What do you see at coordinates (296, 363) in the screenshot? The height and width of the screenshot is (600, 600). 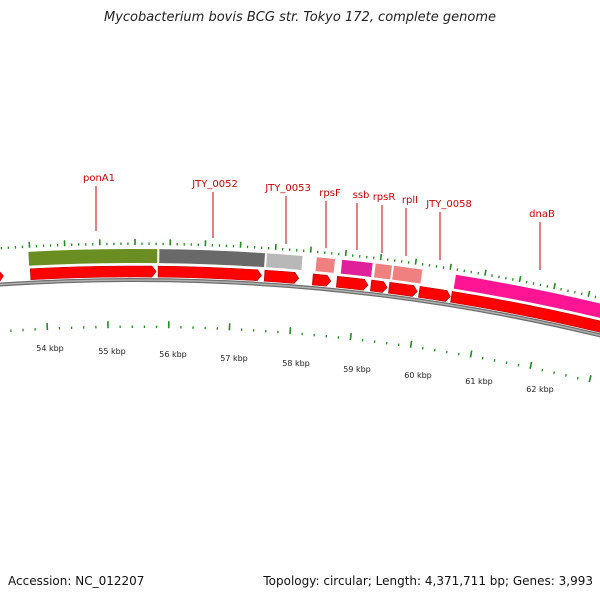 I see `scale-label: 58 kbp` at bounding box center [296, 363].